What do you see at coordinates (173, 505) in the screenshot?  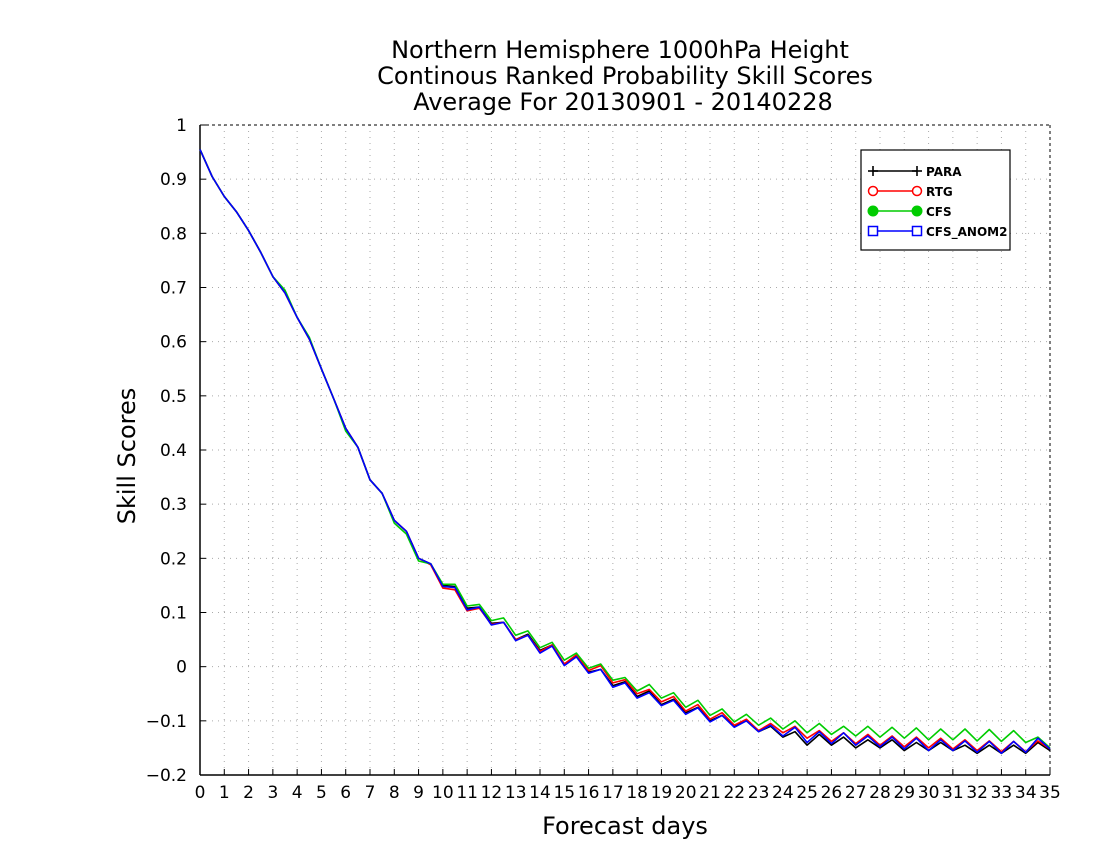 I see `y-tick-label: 0.3` at bounding box center [173, 505].